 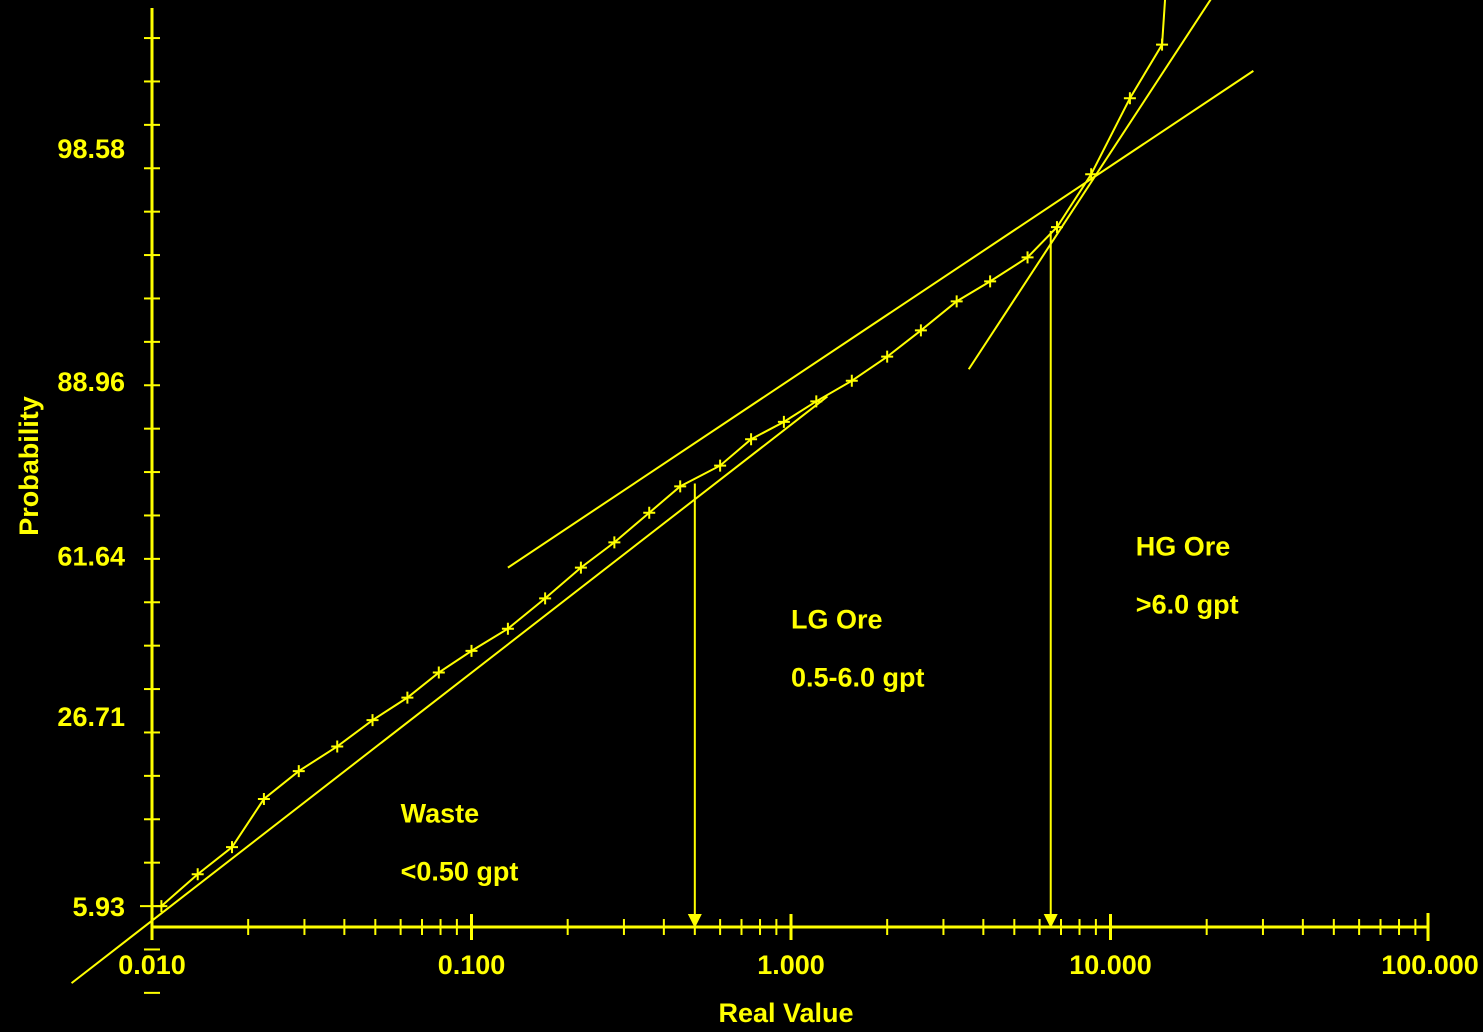 I want to click on y-tick-label: 61.64, so click(x=91, y=557).